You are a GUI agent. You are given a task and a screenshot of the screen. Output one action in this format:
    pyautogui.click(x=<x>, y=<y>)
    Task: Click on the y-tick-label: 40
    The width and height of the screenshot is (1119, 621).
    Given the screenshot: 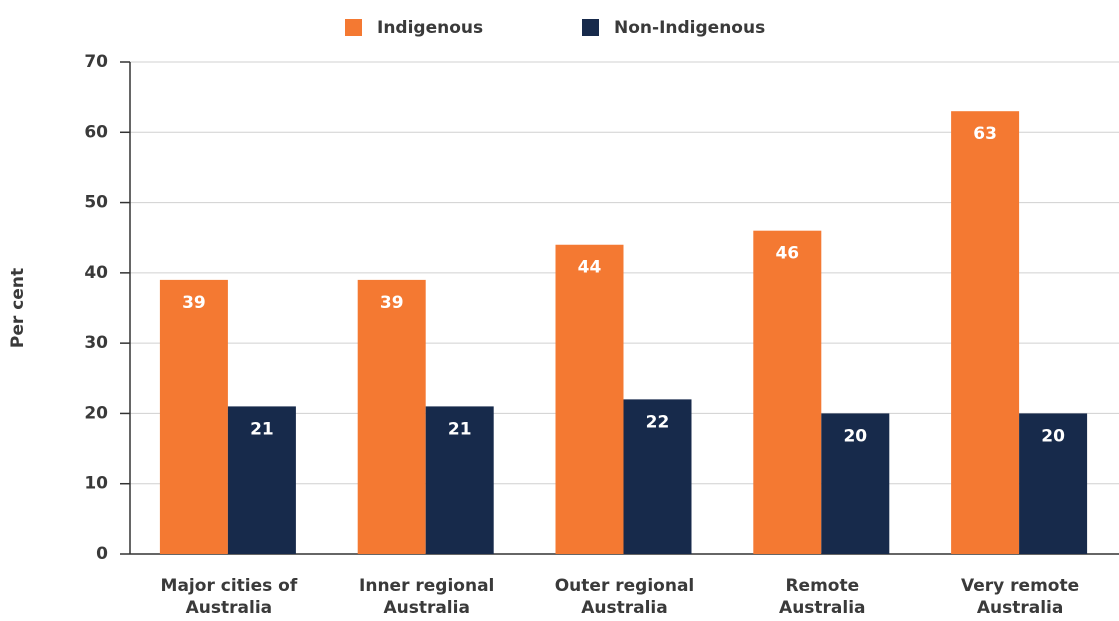 What is the action you would take?
    pyautogui.click(x=96, y=273)
    